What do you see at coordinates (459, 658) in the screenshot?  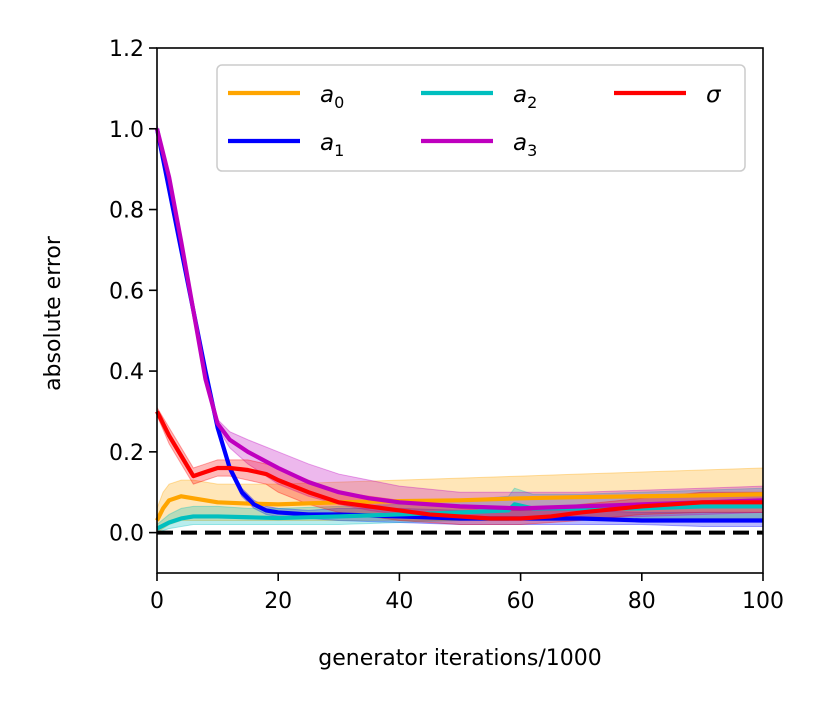 I see `x-axis-label: generator iterations/1000` at bounding box center [459, 658].